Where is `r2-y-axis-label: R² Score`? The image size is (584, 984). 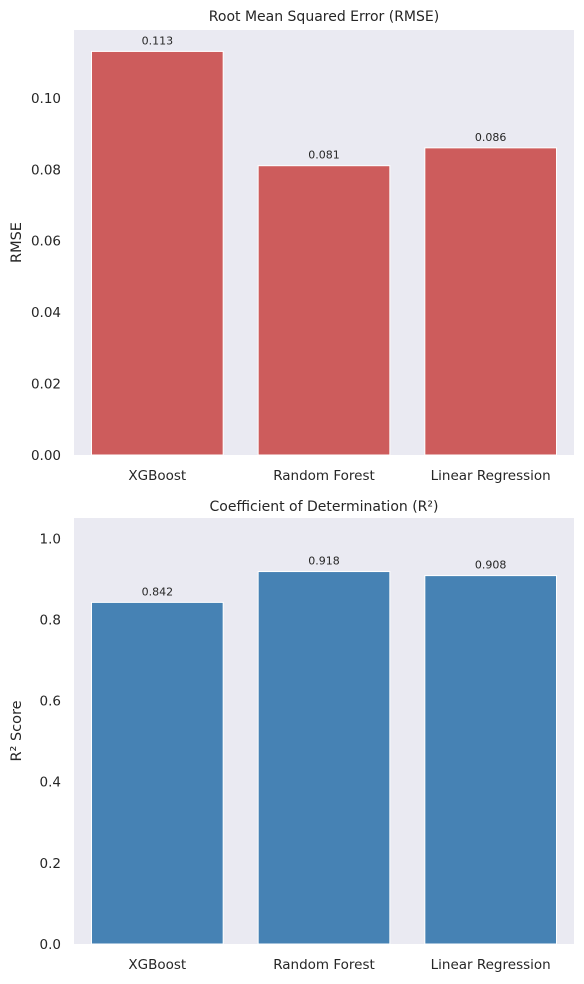 r2-y-axis-label: R² Score is located at coordinates (17, 730).